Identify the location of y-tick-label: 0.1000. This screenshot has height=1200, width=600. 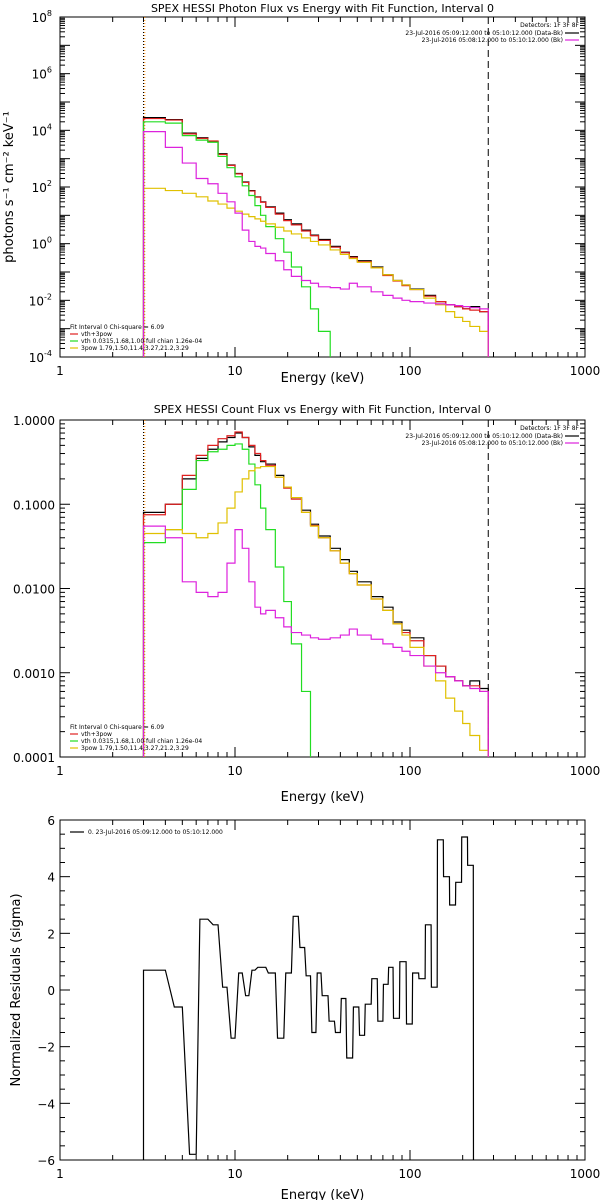
(34, 505).